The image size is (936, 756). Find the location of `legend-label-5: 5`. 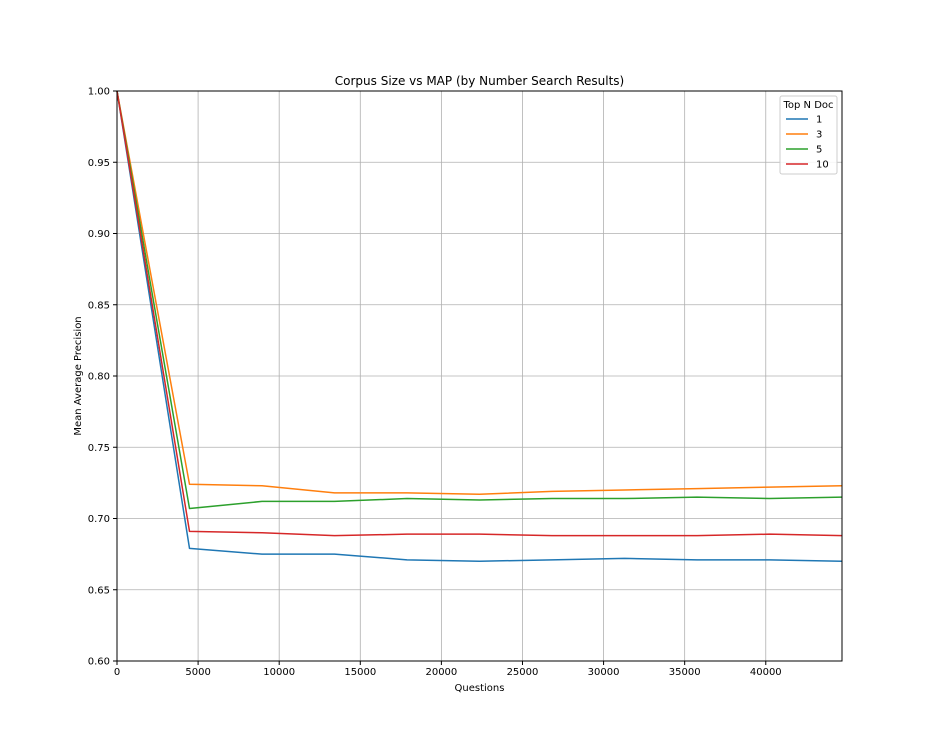

legend-label-5: 5 is located at coordinates (819, 150).